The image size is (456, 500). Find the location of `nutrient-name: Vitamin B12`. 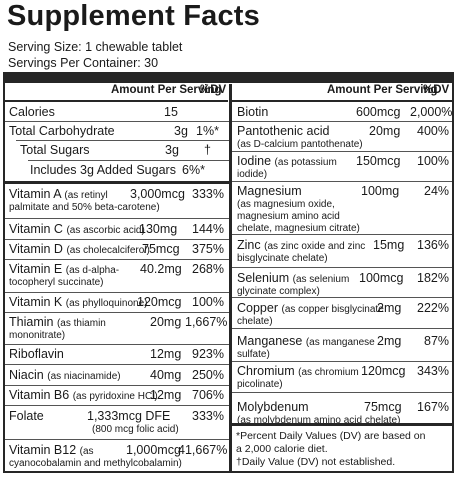

nutrient-name: Vitamin B12 is located at coordinates (43, 450).